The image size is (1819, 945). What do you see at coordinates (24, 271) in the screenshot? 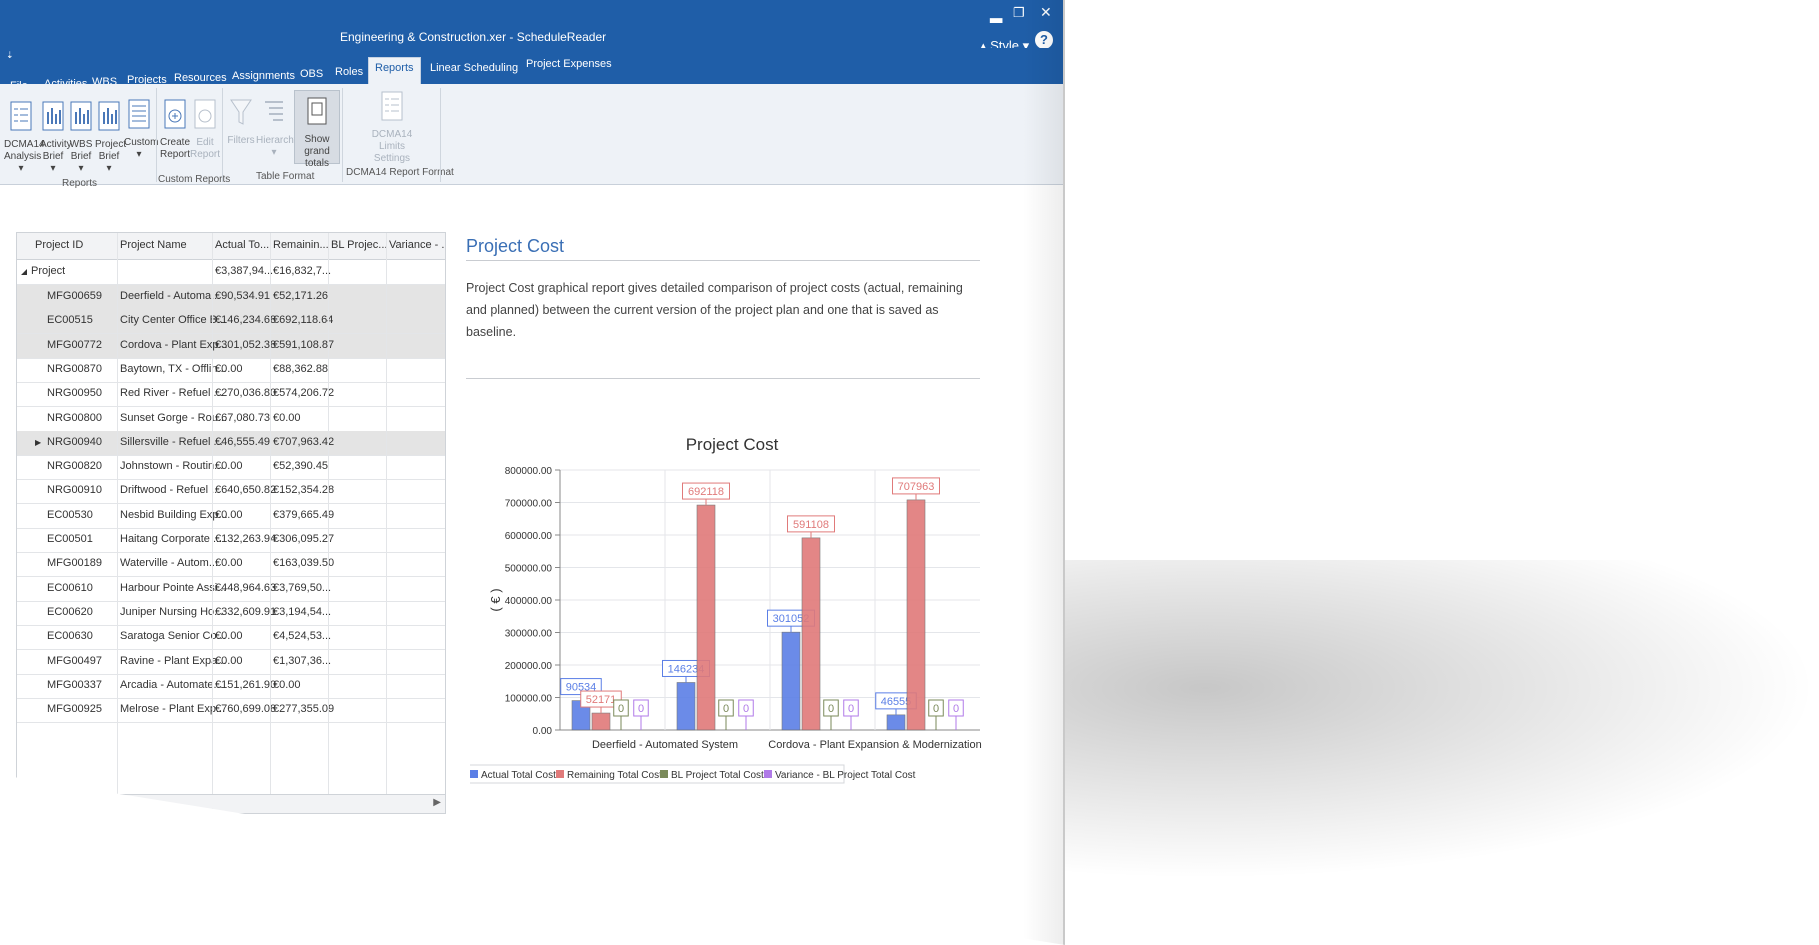
I see `collapse-icon: ◢` at bounding box center [24, 271].